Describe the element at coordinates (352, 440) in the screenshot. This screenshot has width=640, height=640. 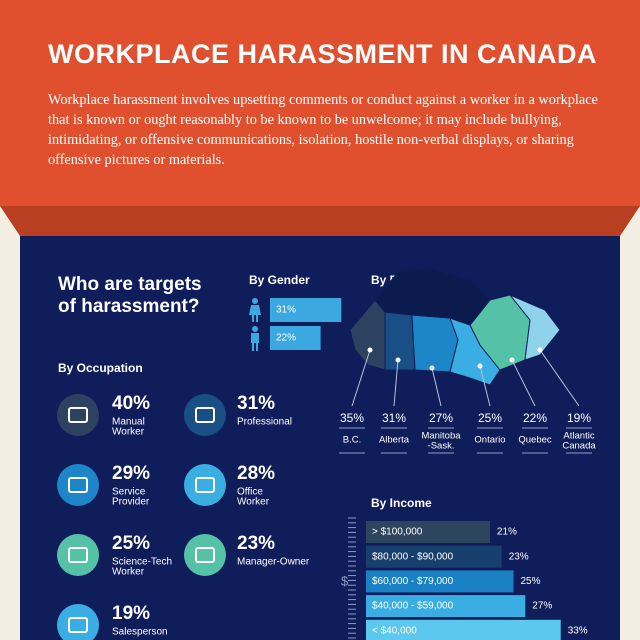
I see `region-name: B.C.` at that location.